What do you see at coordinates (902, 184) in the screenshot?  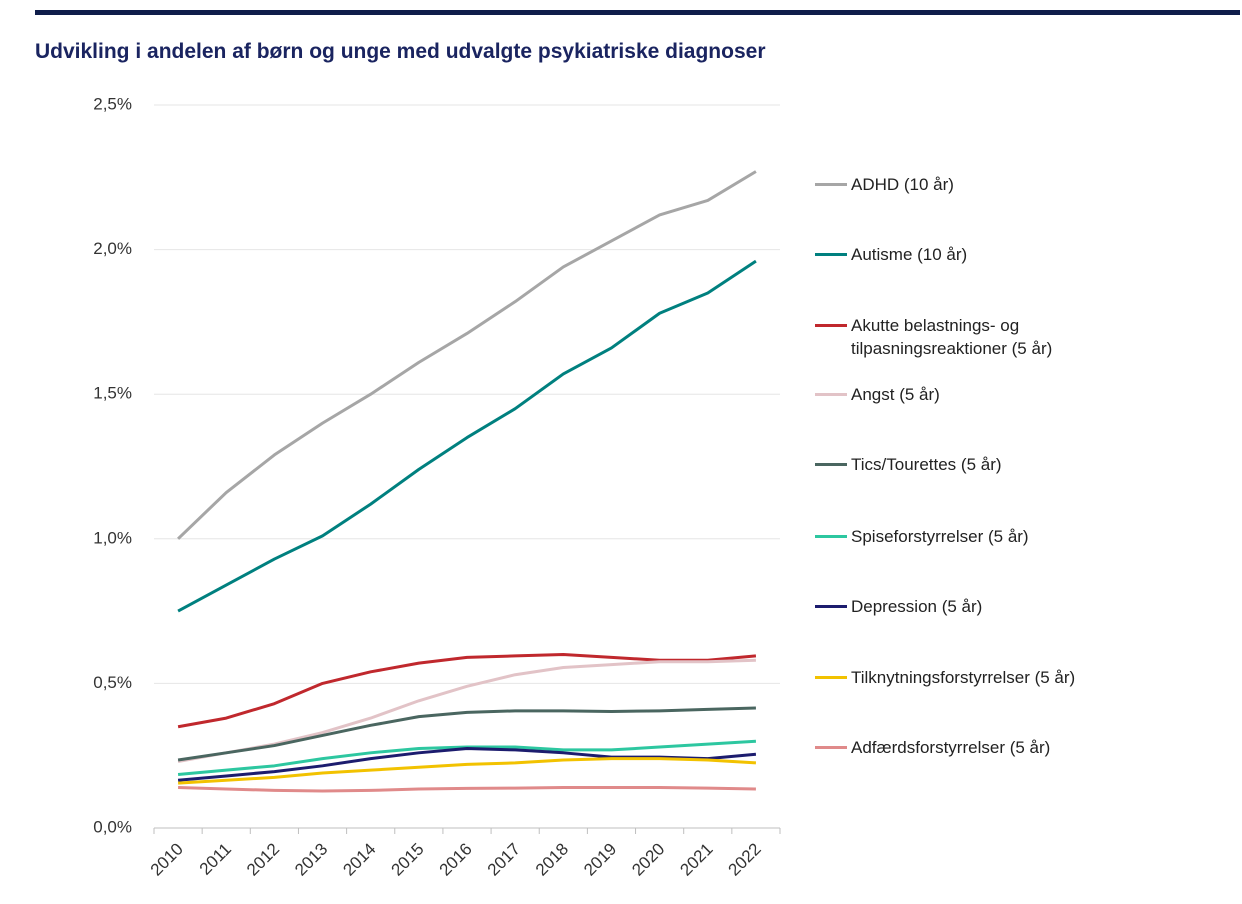 I see `legend-label: ADHD (10 år)` at bounding box center [902, 184].